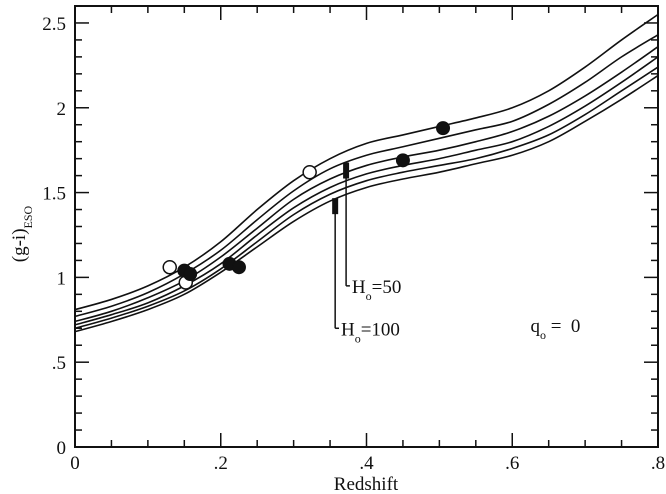 The image size is (666, 494). Describe the element at coordinates (306, 205) in the screenshot. I see `data-points` at that location.